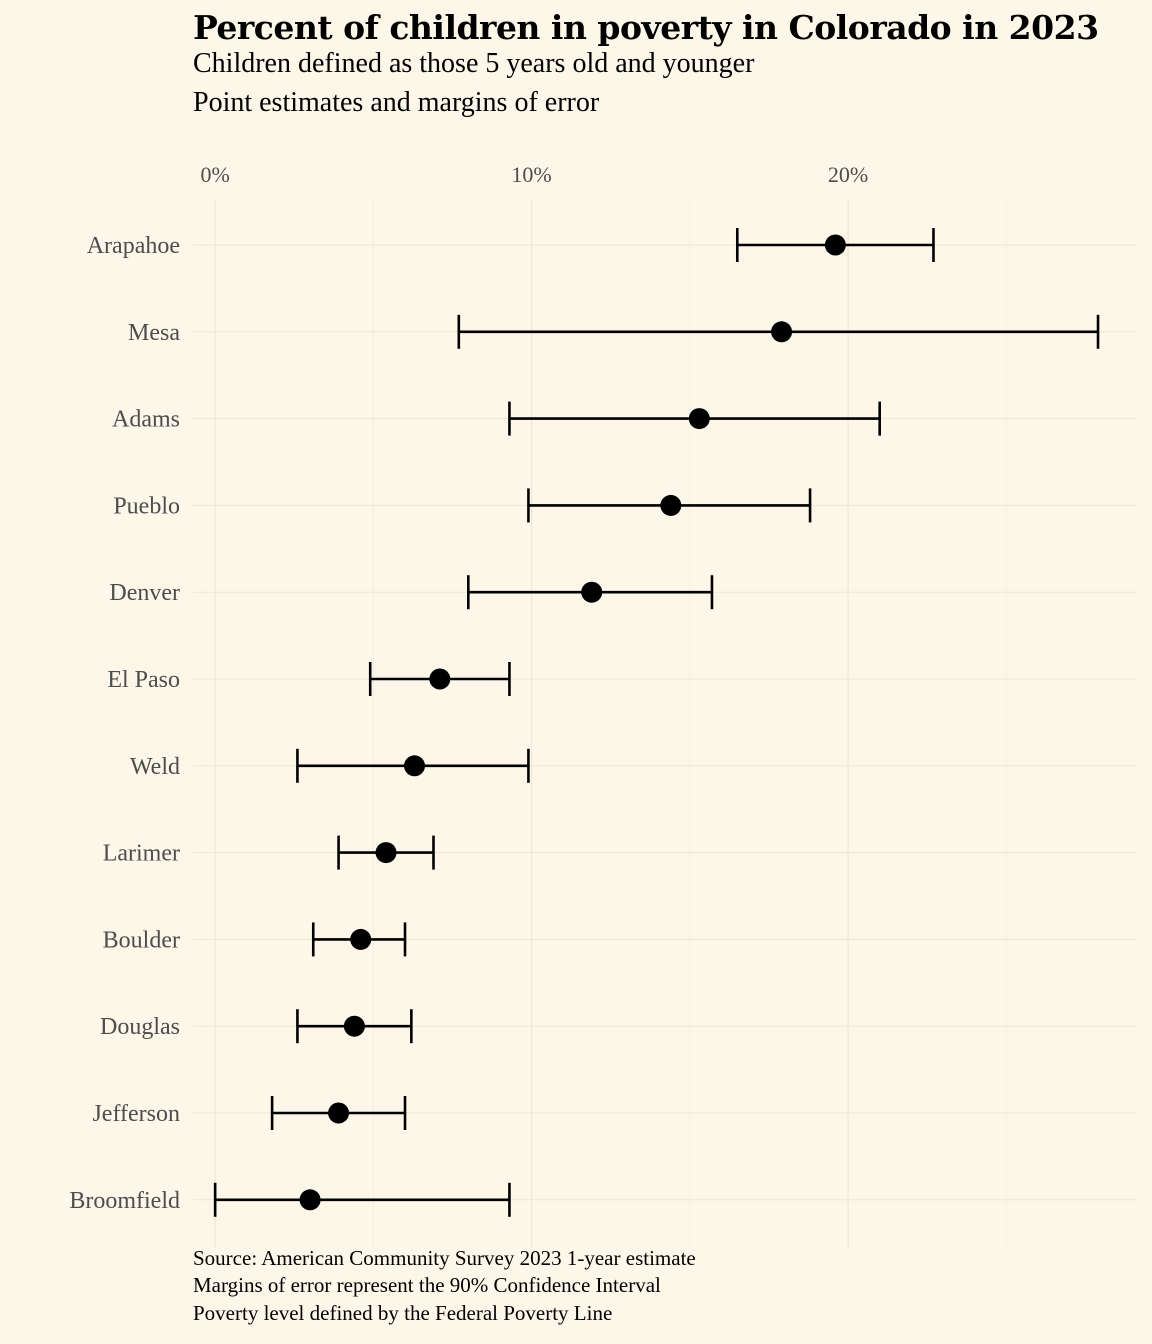  I want to click on error-bar-weld, so click(413, 765).